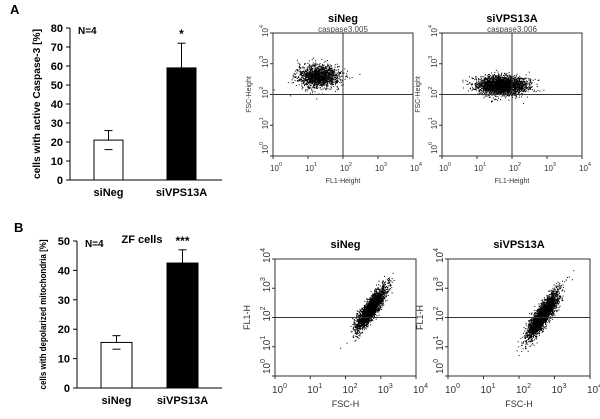  Describe the element at coordinates (589, 165) in the screenshot. I see `x-tick-exponent: 4` at that location.